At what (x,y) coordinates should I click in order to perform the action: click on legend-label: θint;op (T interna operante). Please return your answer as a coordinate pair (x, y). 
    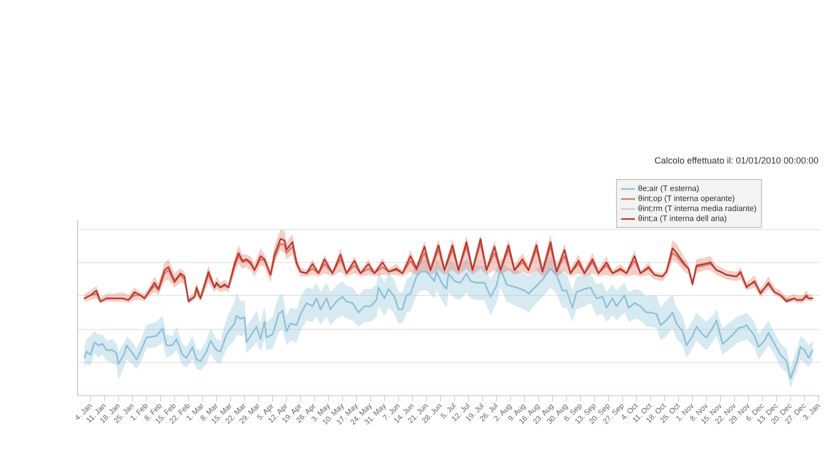
    Looking at the image, I should click on (686, 198).